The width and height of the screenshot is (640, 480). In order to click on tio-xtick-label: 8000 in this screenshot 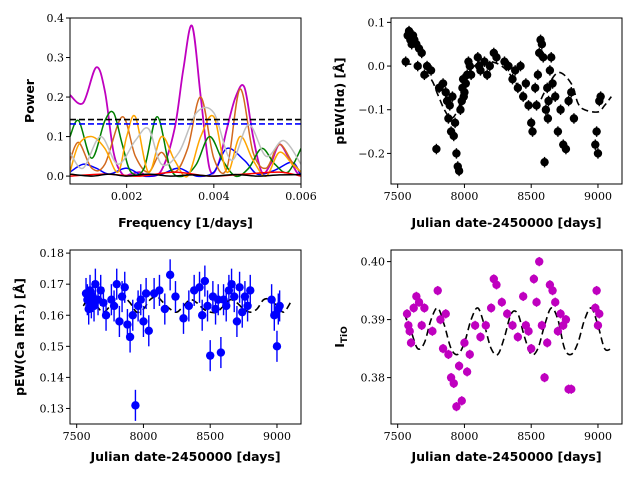, I will do `click(464, 436)`.